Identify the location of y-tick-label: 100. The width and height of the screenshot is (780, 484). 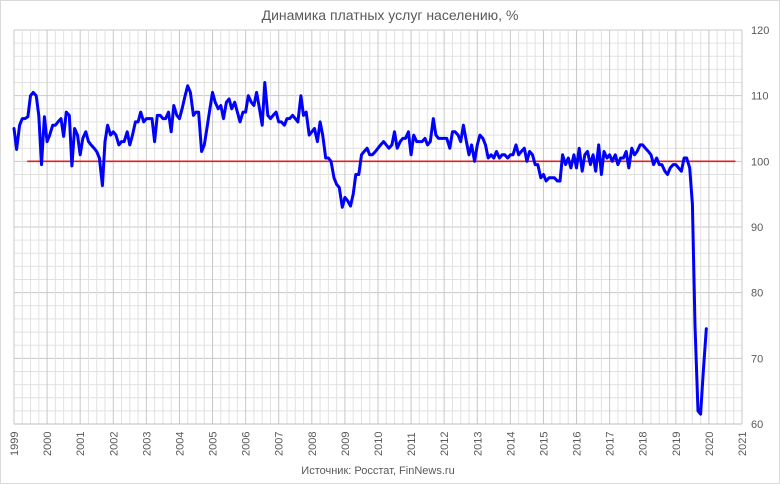
(760, 162).